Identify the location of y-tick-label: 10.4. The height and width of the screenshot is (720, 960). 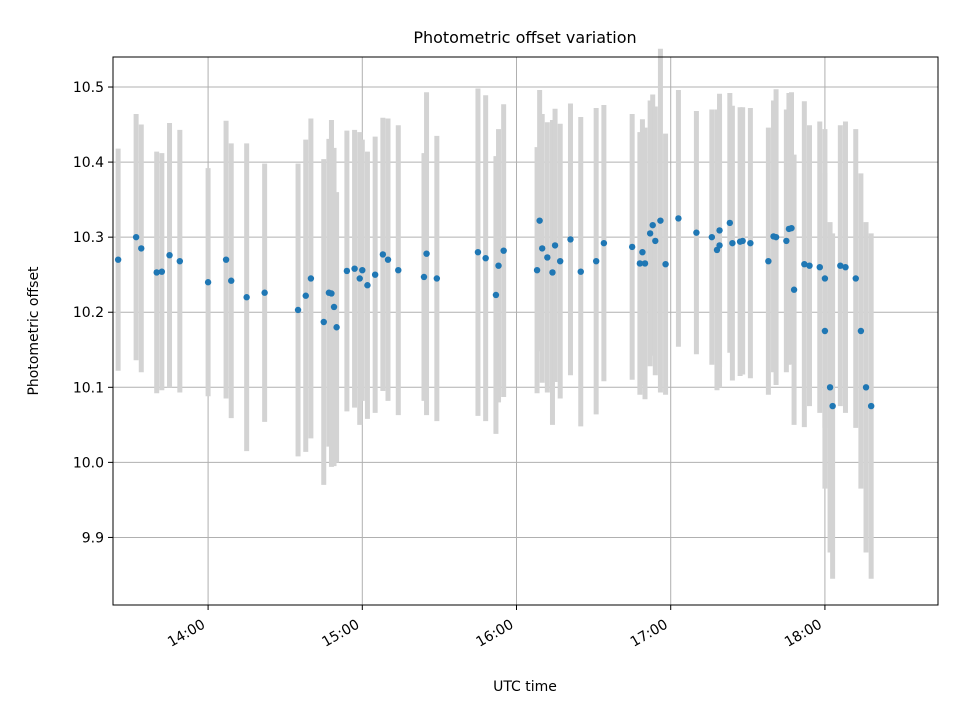
(88, 163).